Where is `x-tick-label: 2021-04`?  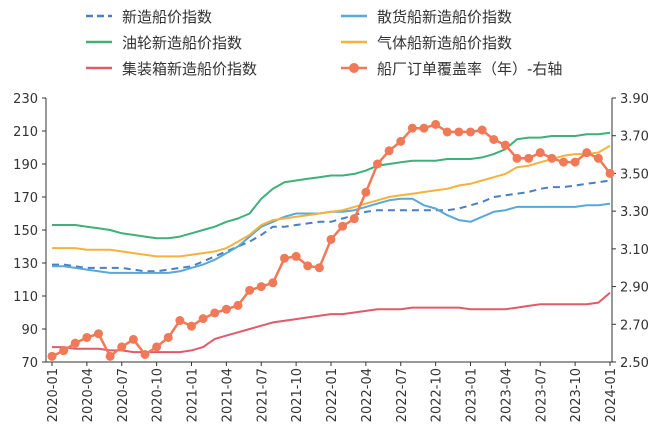 x-tick-label: 2021-04 is located at coordinates (227, 395).